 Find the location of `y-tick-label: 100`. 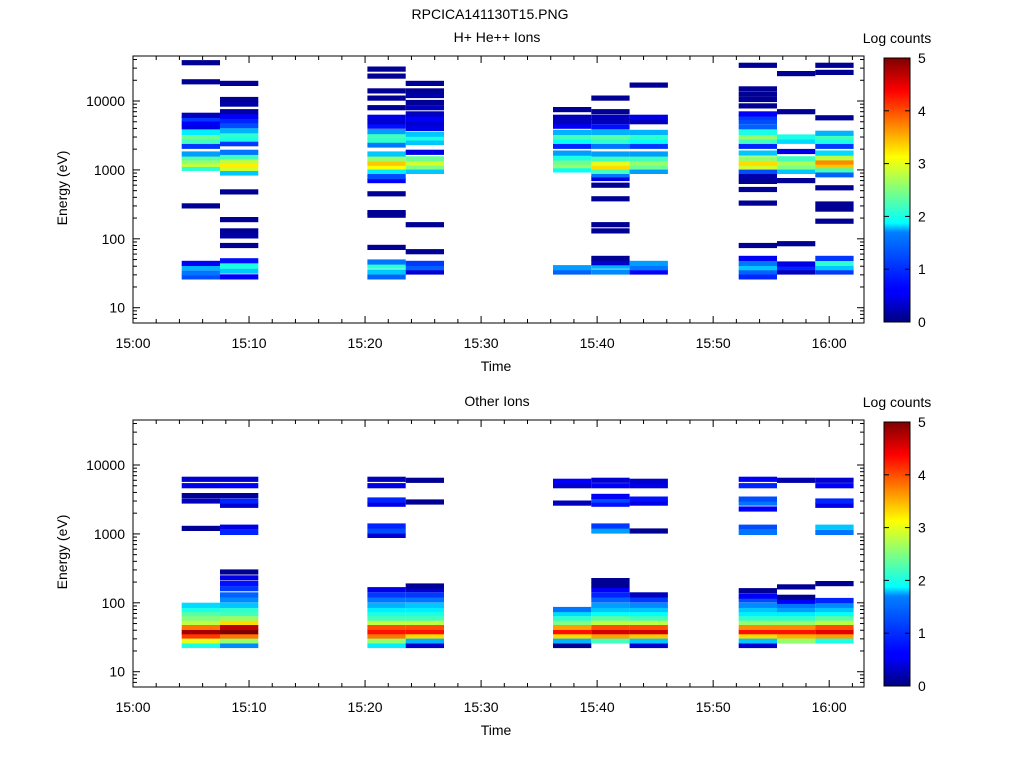

y-tick-label: 100 is located at coordinates (114, 239).